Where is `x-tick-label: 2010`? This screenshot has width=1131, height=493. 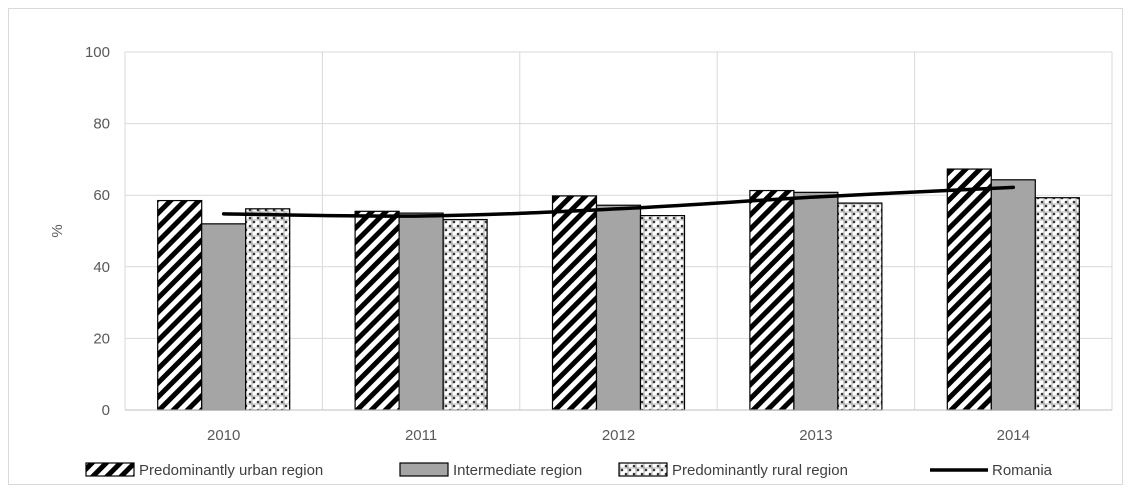
x-tick-label: 2010 is located at coordinates (223, 435).